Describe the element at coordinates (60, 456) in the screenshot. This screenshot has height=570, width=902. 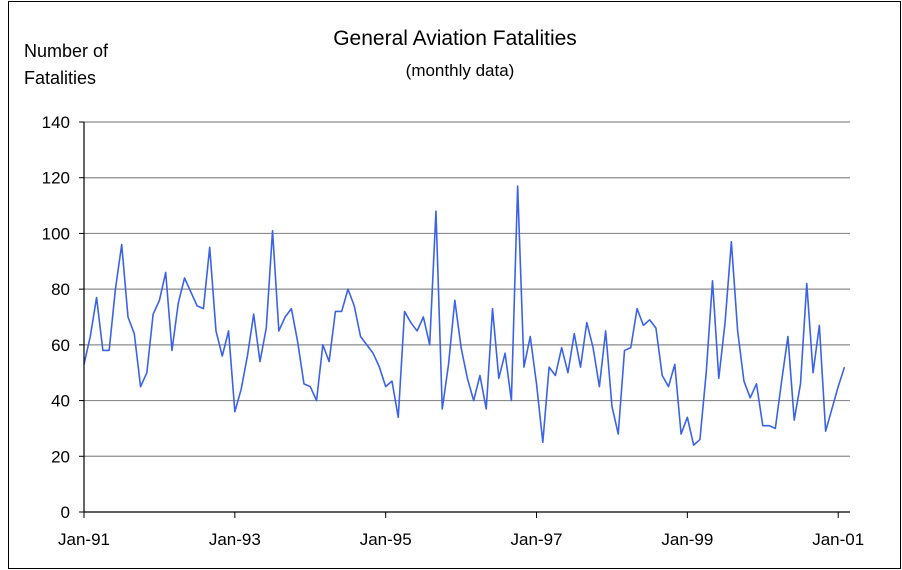
I see `y-tick-label: 20` at that location.